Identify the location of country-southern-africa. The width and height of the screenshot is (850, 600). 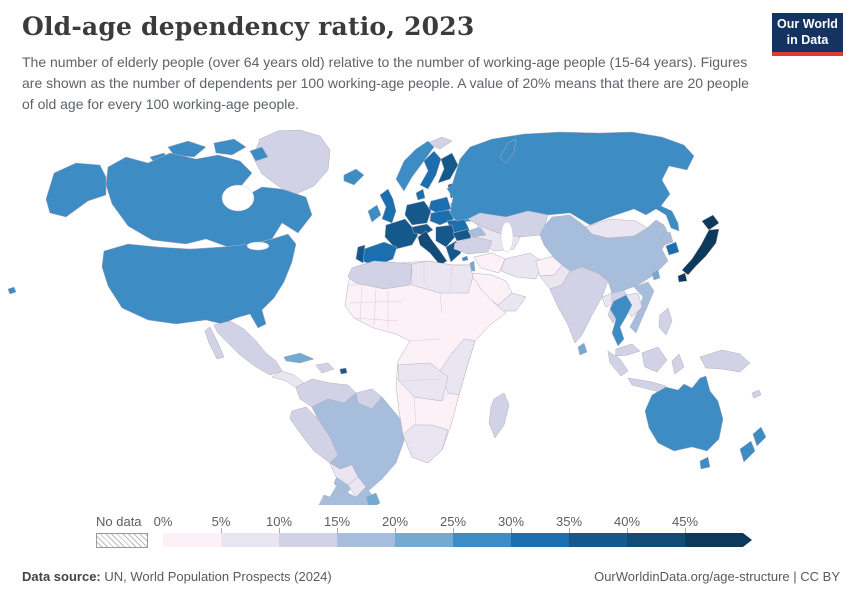
(425, 444).